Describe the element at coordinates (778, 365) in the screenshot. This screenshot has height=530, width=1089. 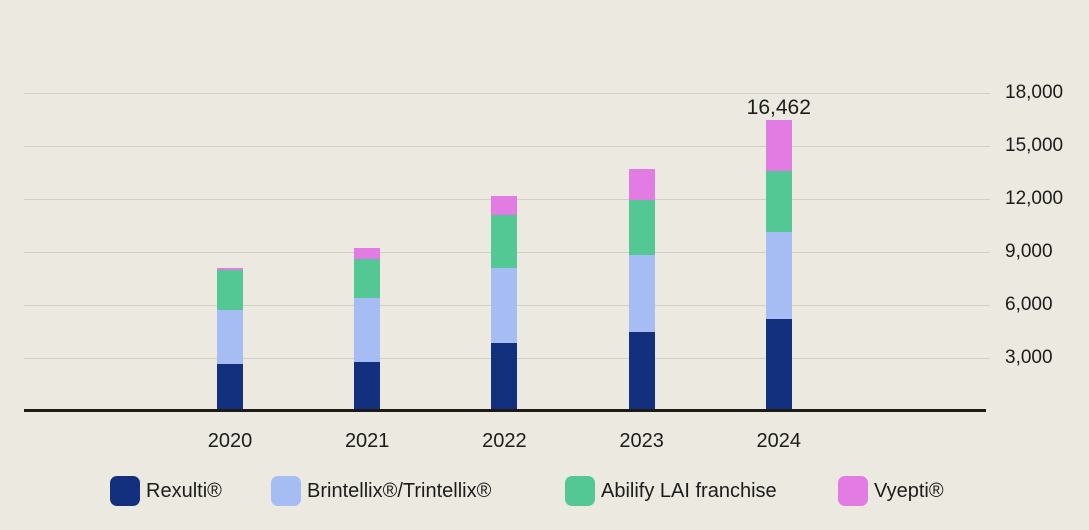
I see `bar-segment-2024-rexulti` at that location.